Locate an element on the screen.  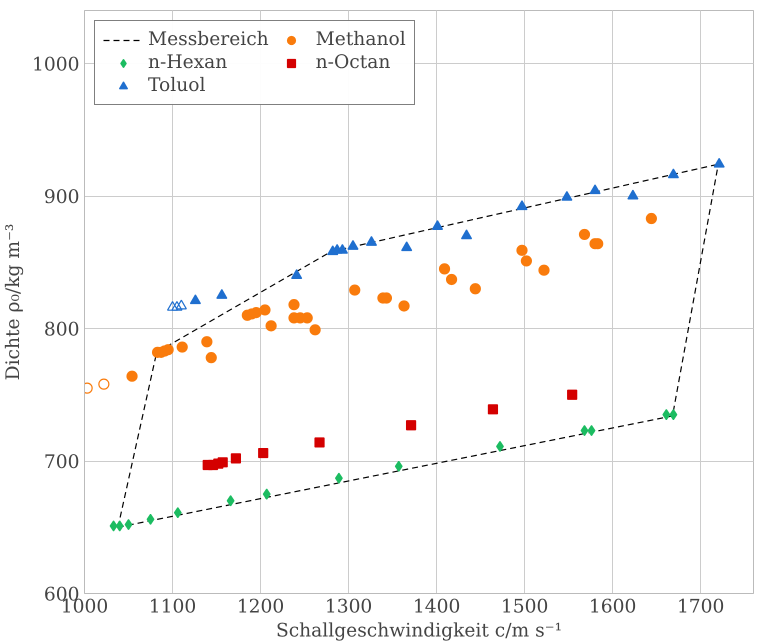
y-tick-label: 800 is located at coordinates (62, 330).